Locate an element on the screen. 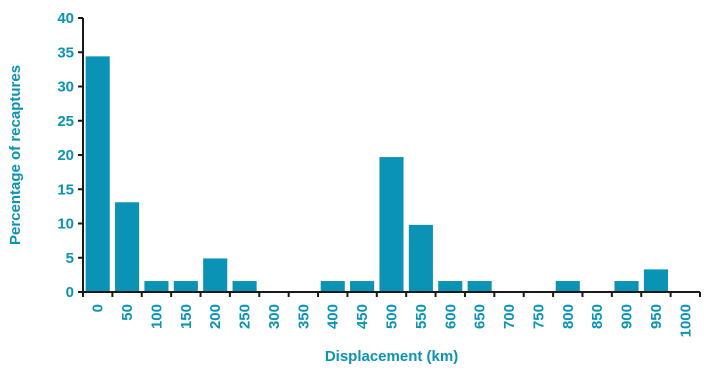 The width and height of the screenshot is (708, 374). x-tick-label: 150 is located at coordinates (186, 316).